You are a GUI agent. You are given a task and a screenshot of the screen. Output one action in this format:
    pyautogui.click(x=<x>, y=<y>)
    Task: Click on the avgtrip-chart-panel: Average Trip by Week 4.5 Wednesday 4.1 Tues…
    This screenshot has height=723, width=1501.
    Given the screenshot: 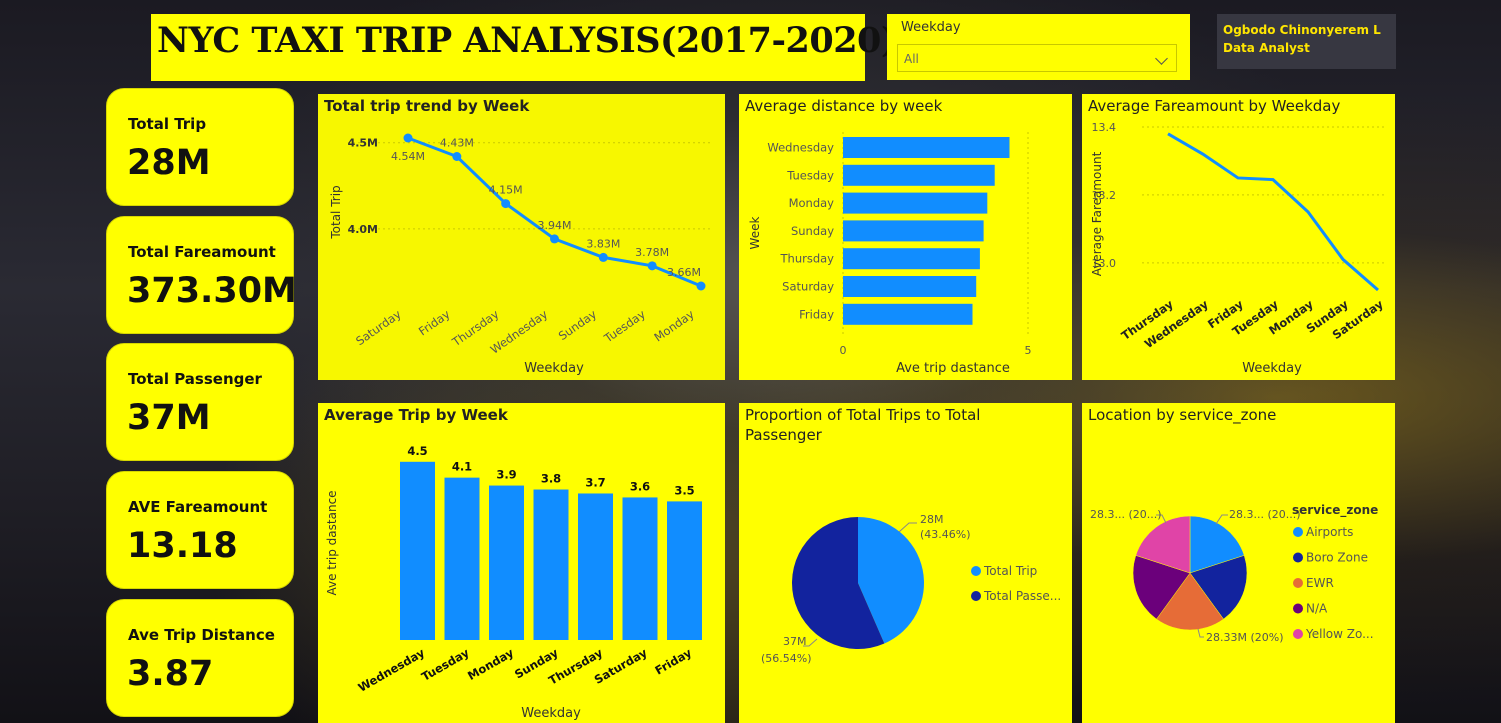 What is the action you would take?
    pyautogui.click(x=521, y=563)
    